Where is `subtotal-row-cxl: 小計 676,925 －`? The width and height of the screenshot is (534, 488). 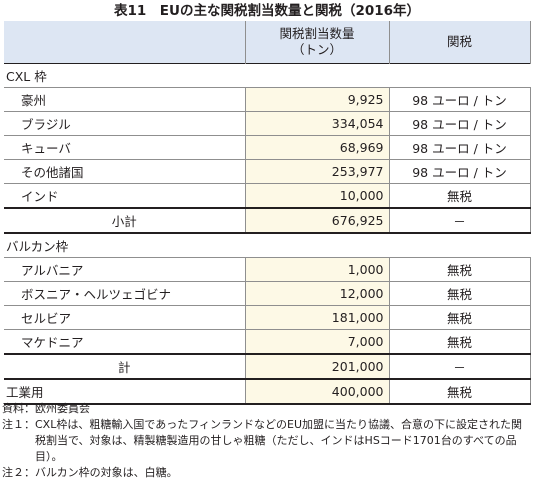
subtotal-row-cxl: 小計 676,925 － is located at coordinates (267, 220).